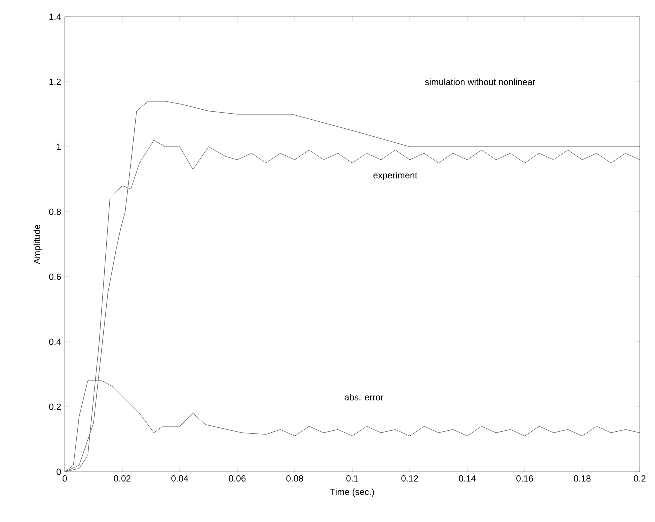 The width and height of the screenshot is (655, 522). I want to click on x-tick-label: 0.04, so click(180, 479).